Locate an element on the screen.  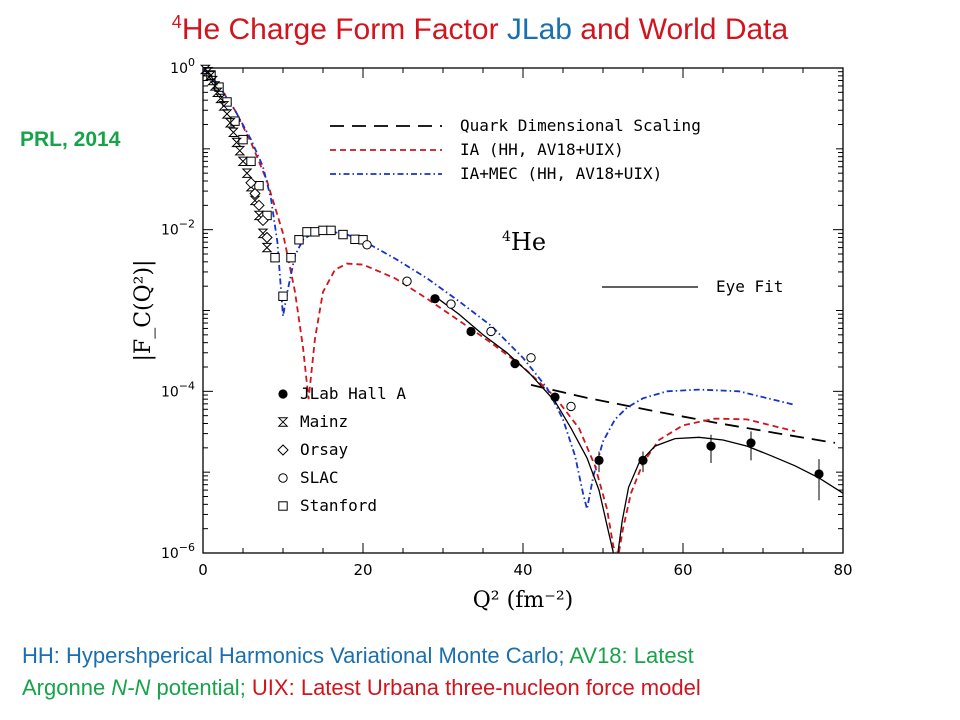
x-tick-label: 60 is located at coordinates (682, 570).